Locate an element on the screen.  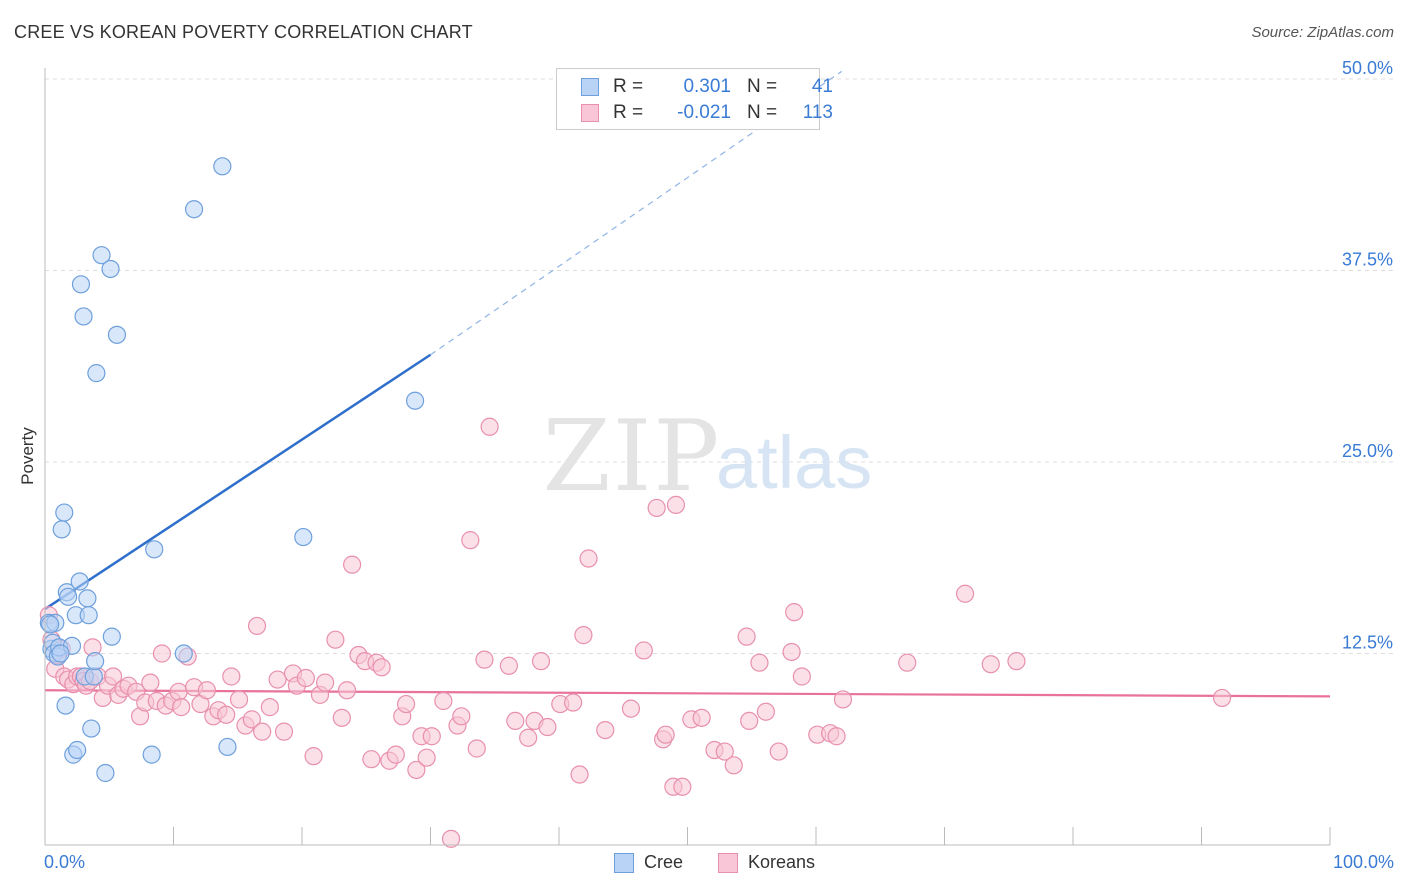
legend-row-cree: R = 0.301 N = 41 is located at coordinates (707, 87).